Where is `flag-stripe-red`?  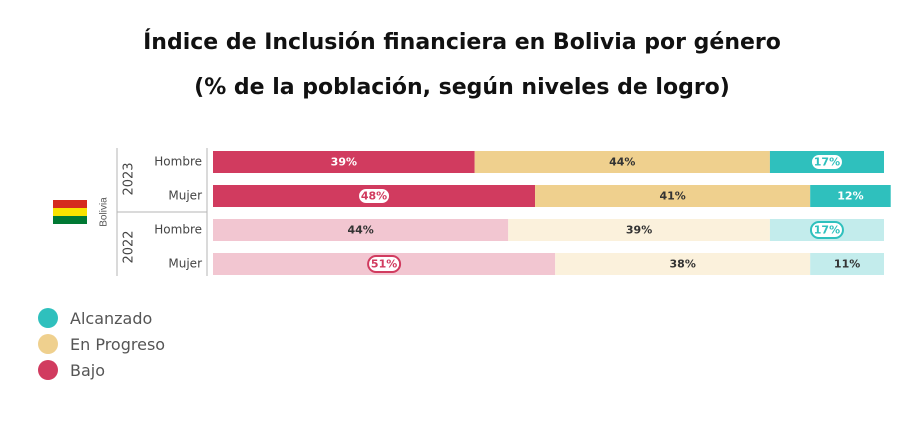
flag-stripe-red is located at coordinates (70, 204).